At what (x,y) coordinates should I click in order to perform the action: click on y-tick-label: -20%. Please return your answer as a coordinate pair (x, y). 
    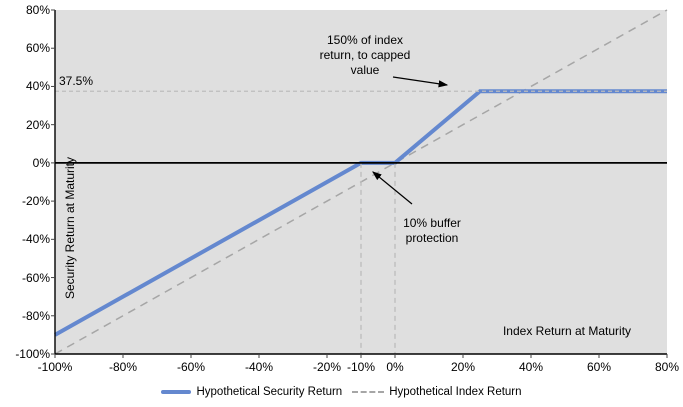
    Looking at the image, I should click on (35, 201).